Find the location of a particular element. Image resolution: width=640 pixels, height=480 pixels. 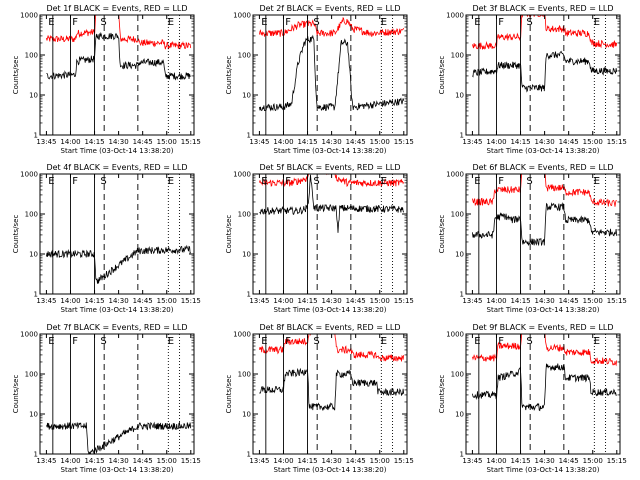

panel-title: Det 2f BLACK = Events, RED = LLD is located at coordinates (329, 8).